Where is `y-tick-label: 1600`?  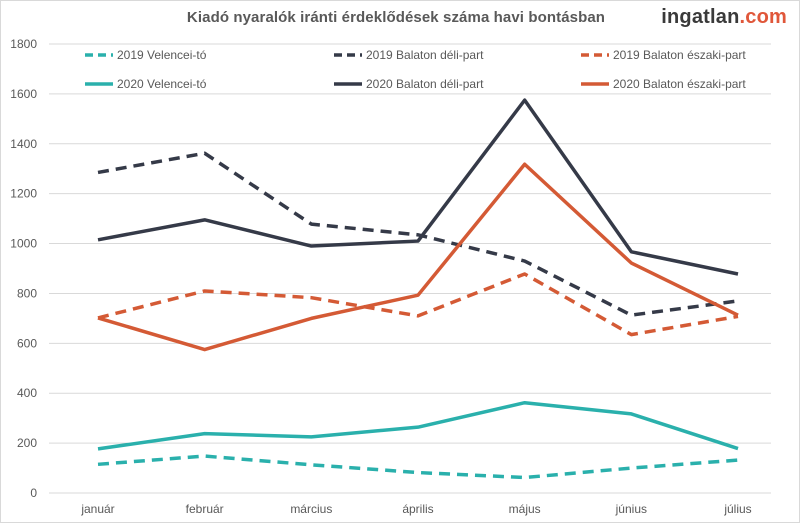
y-tick-label: 1600 is located at coordinates (23, 94).